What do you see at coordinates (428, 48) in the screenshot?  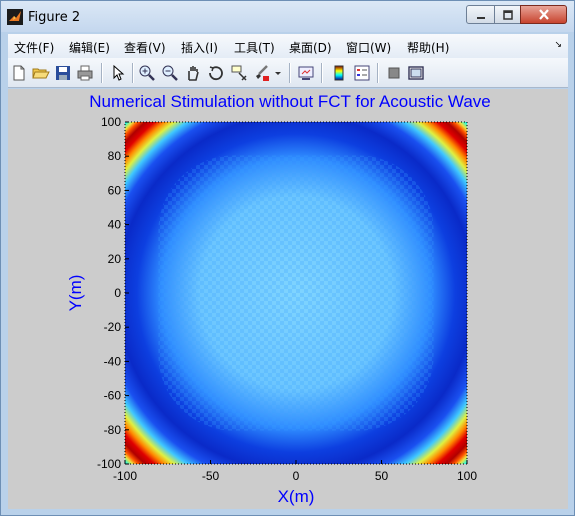 I see `menu-help: 帮助(H)` at bounding box center [428, 48].